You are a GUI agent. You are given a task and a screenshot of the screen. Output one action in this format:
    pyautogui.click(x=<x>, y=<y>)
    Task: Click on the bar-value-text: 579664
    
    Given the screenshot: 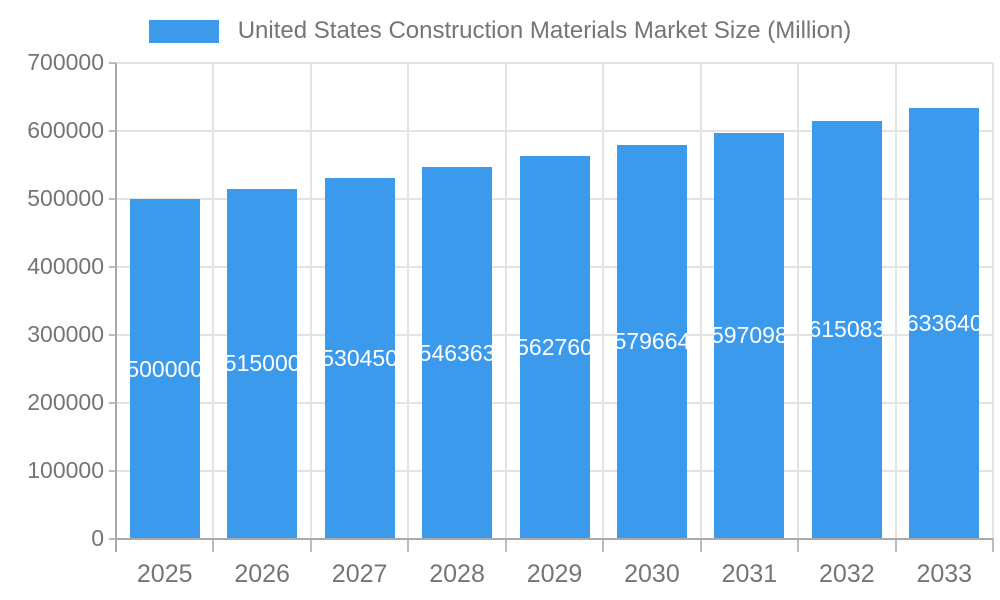 What is the action you would take?
    pyautogui.click(x=651, y=341)
    